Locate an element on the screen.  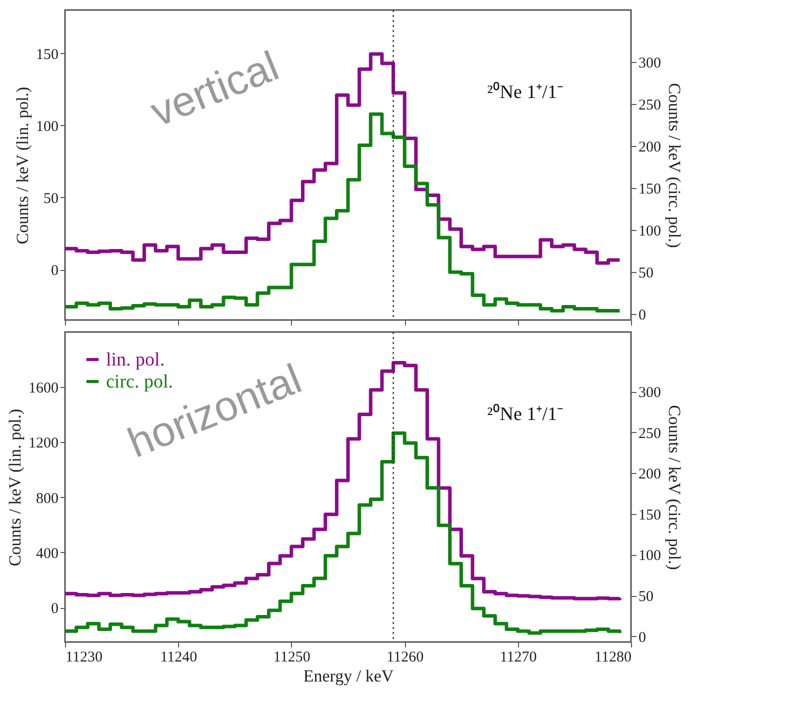
x-tick-label: 11250 is located at coordinates (291, 658).